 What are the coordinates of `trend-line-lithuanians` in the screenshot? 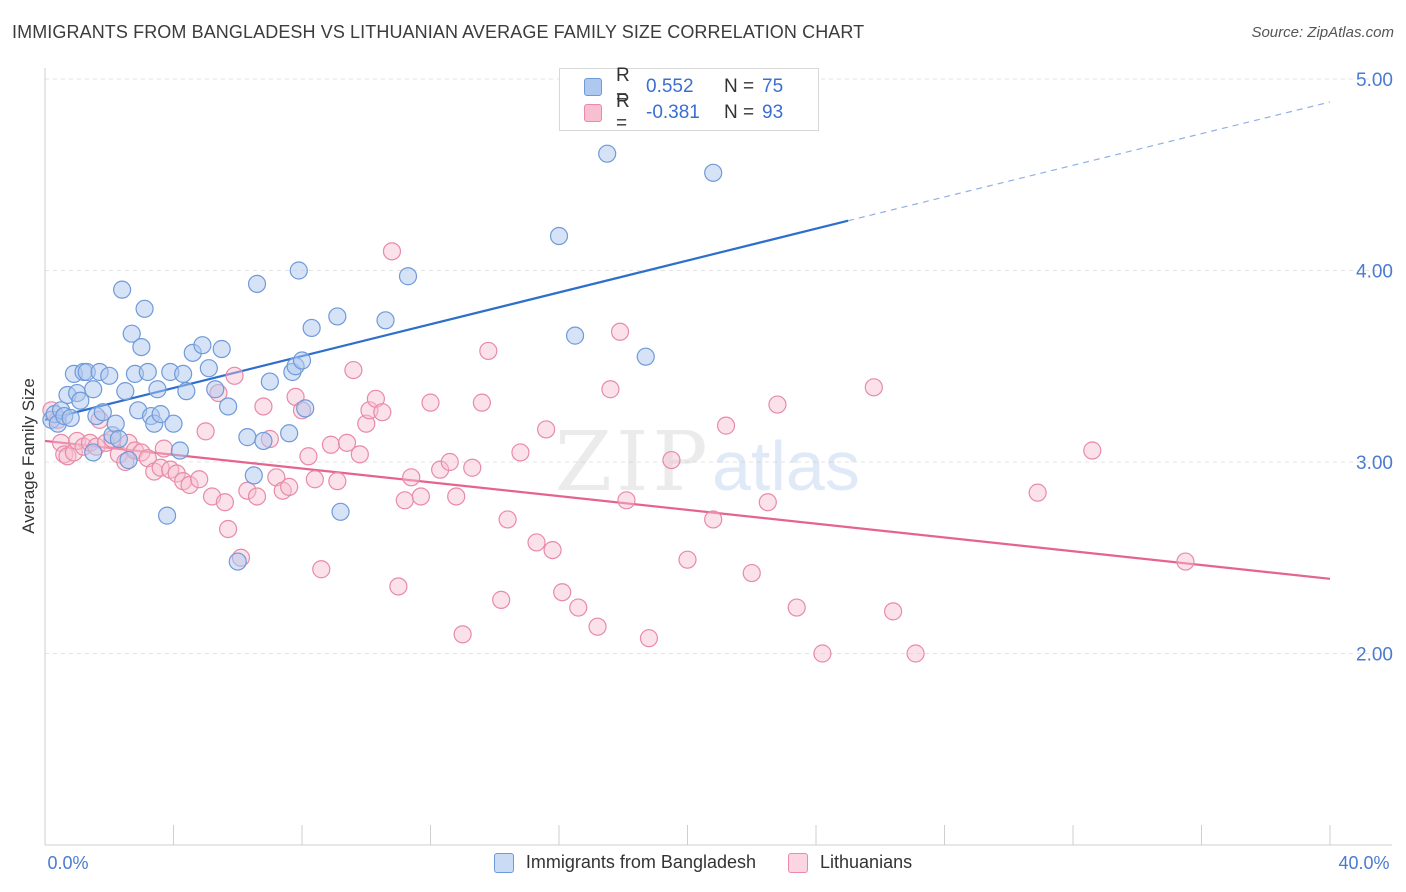 It's located at (687, 509).